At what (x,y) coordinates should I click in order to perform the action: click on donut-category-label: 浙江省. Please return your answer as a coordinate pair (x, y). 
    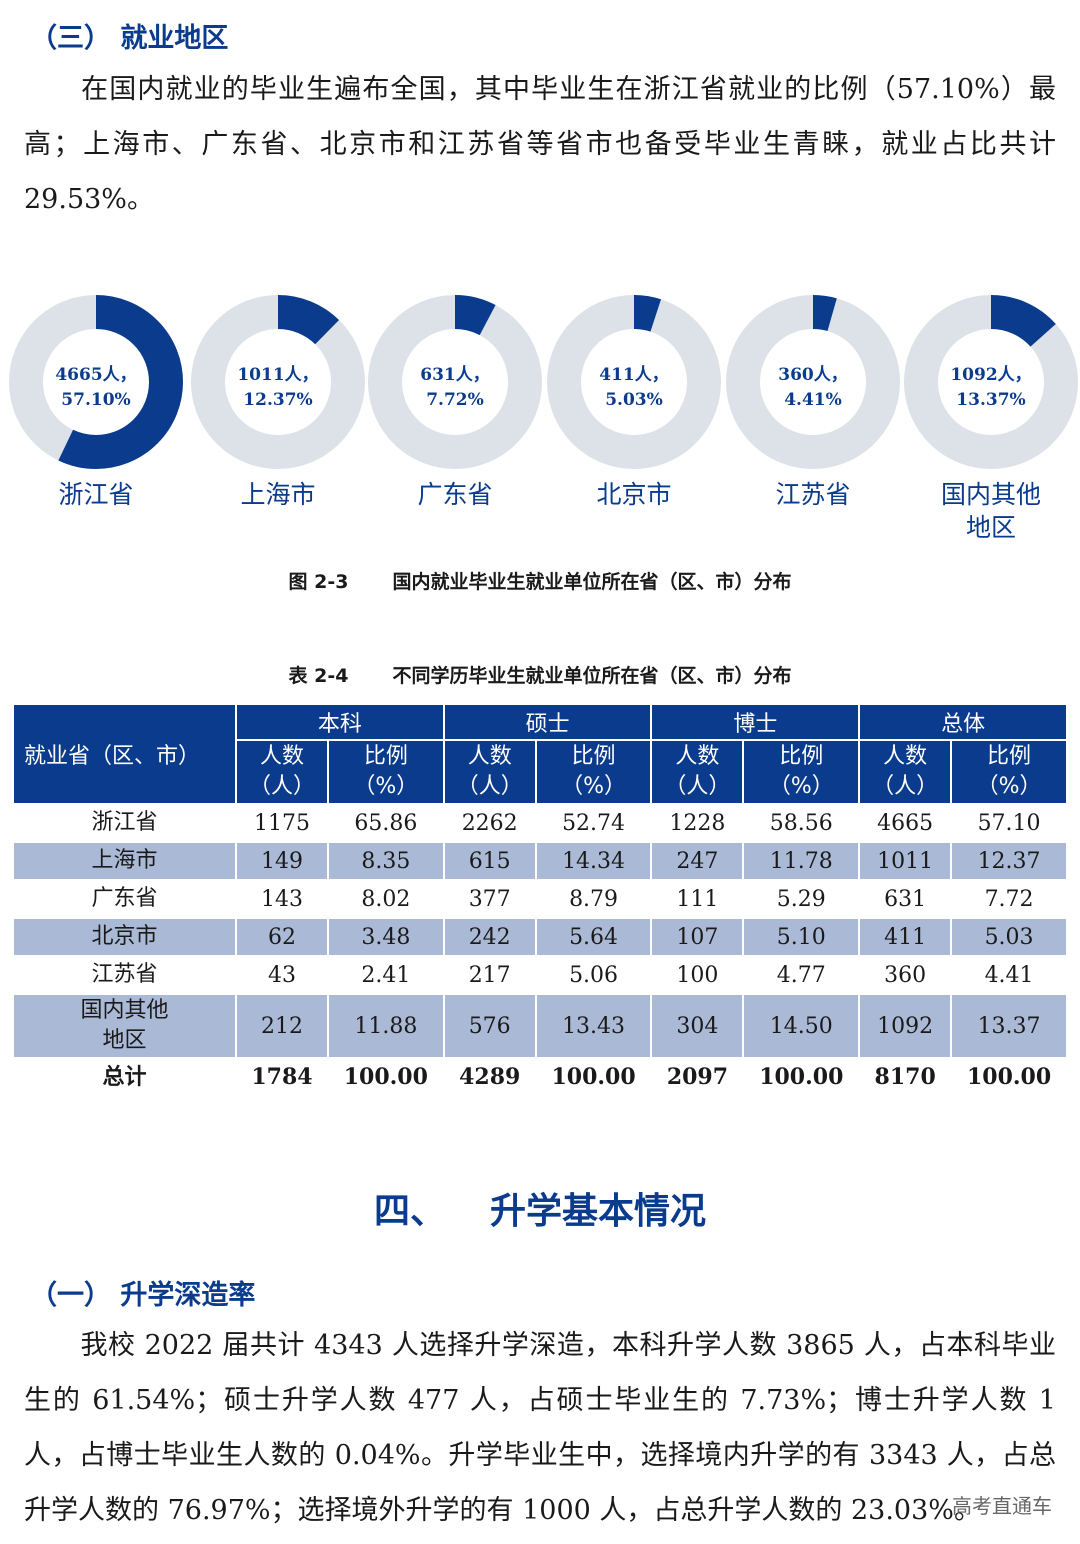
    Looking at the image, I should click on (96, 494).